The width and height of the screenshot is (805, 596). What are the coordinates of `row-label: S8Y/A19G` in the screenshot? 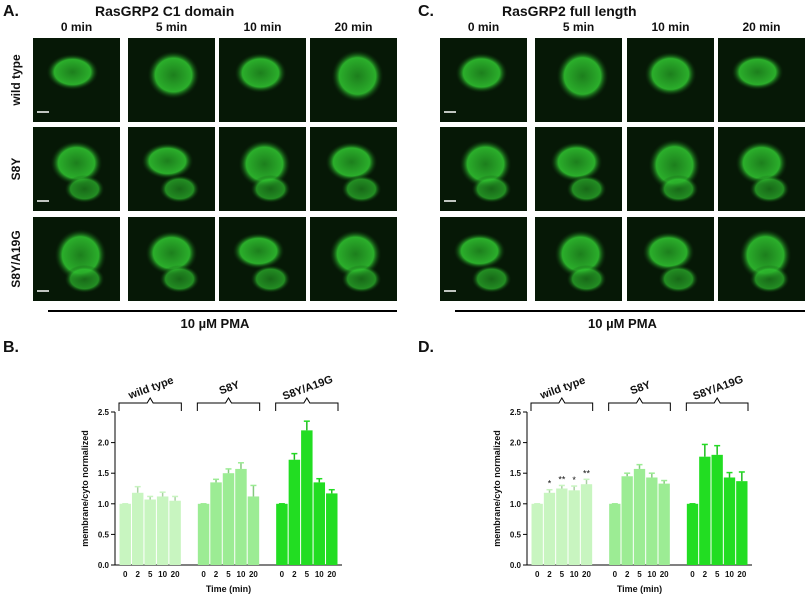 It's located at (16, 258).